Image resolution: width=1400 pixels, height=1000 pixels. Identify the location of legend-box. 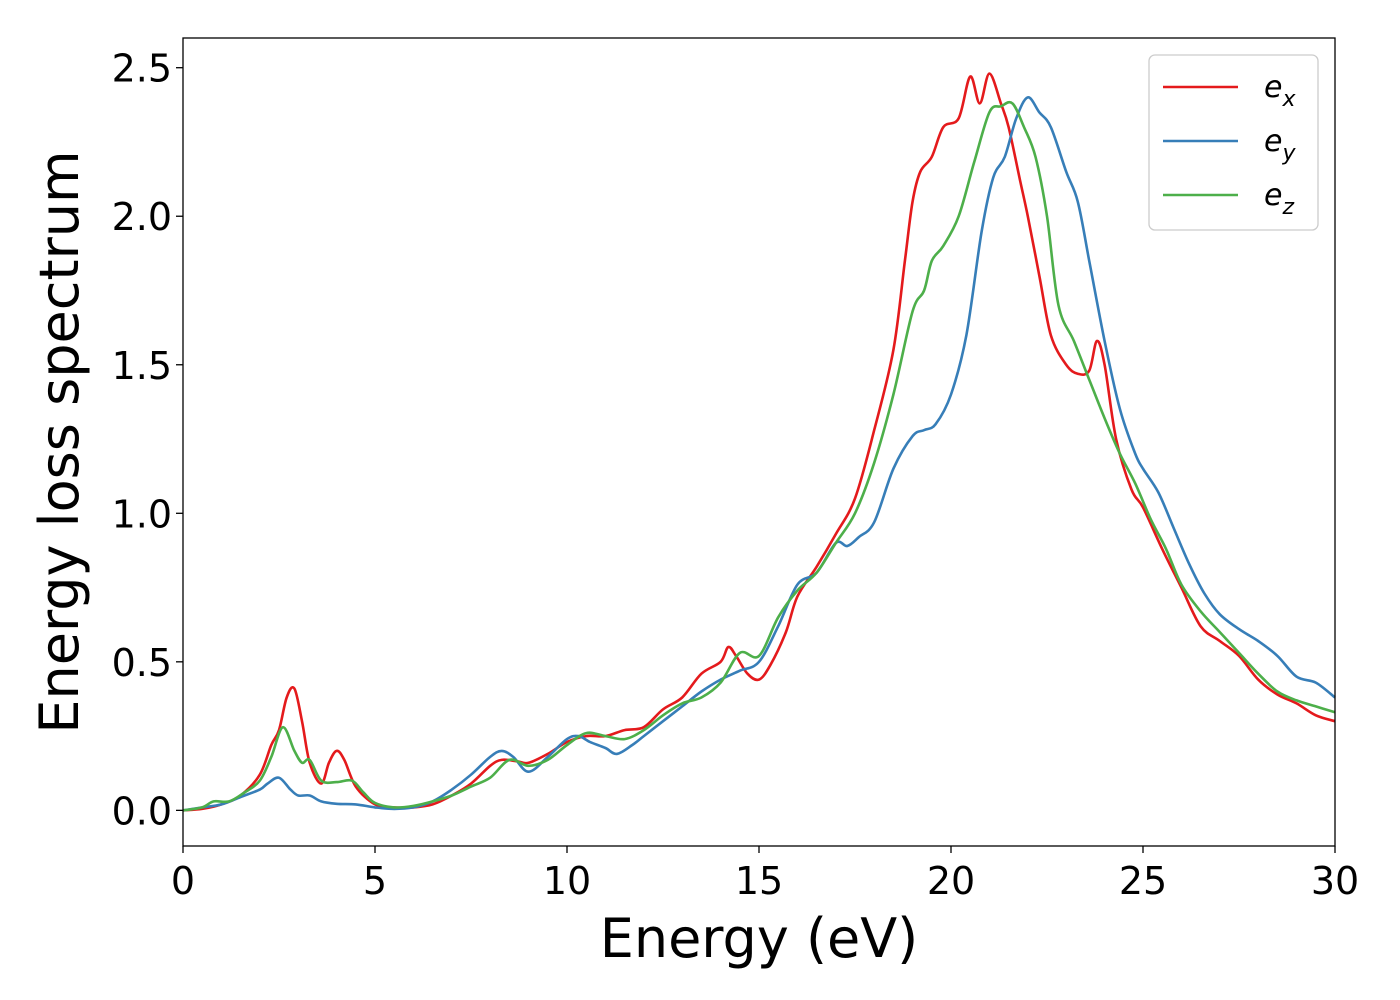
(1233, 142).